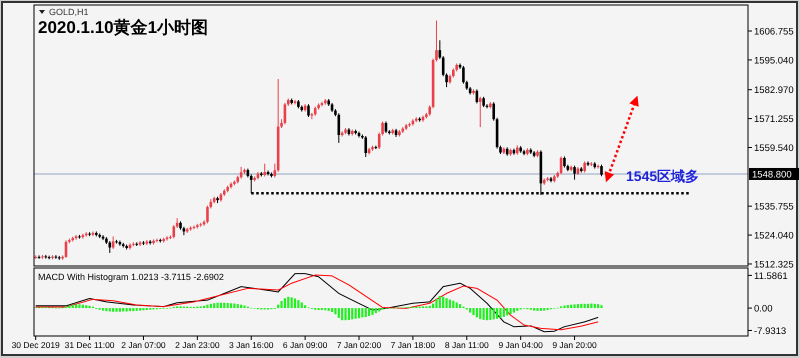  What do you see at coordinates (466, 345) in the screenshot?
I see `x-tick-label: 8 Jan 11:00` at bounding box center [466, 345].